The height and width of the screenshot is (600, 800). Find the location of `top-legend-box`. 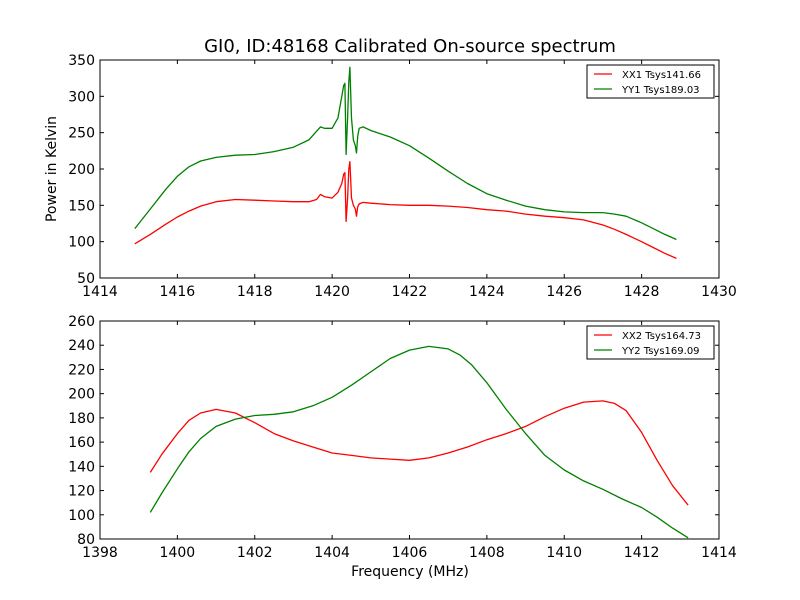

top-legend-box is located at coordinates (650, 81).